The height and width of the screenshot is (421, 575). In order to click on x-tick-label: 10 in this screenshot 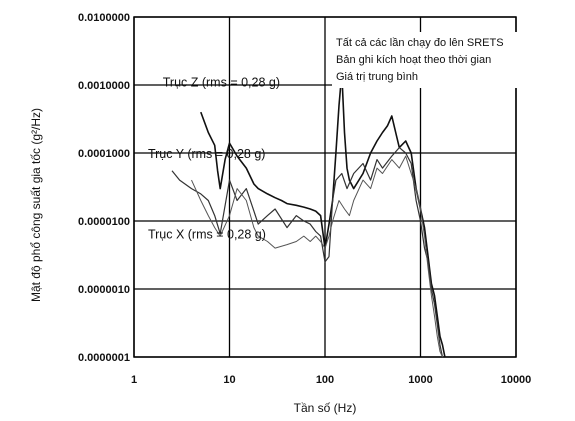, I will do `click(229, 380)`.